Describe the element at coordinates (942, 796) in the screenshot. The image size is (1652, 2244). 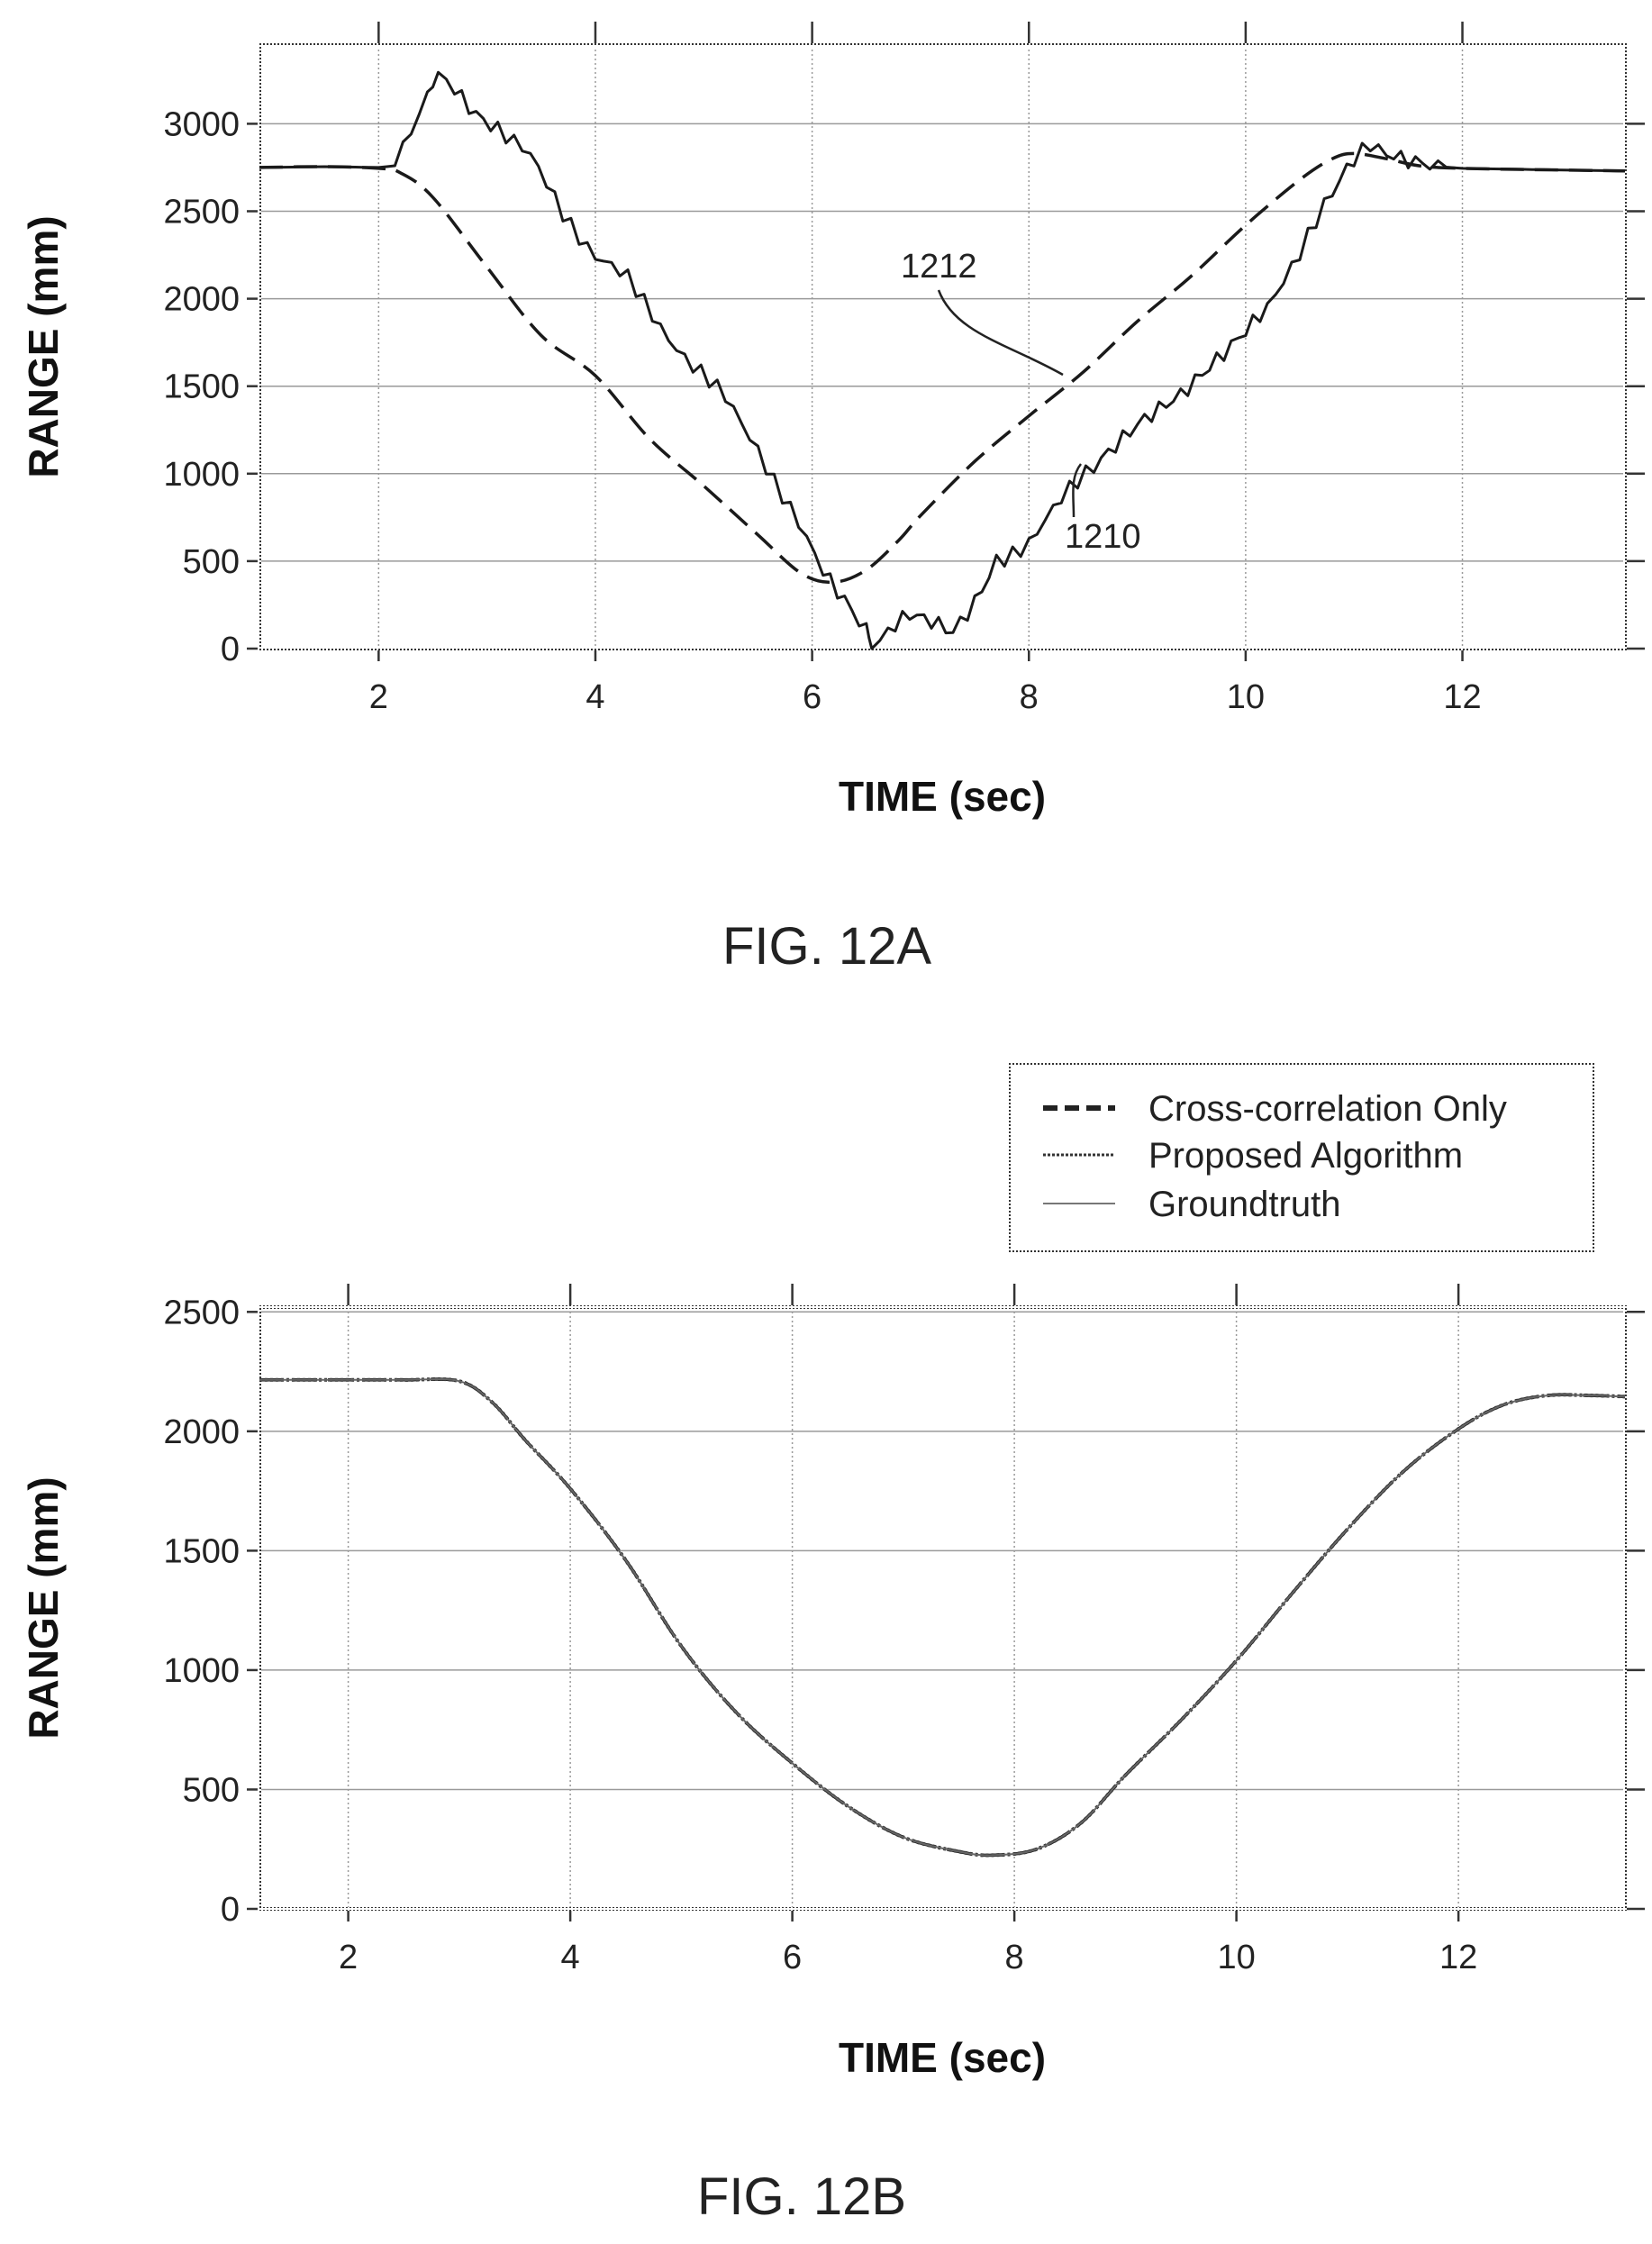
I see `fig-12a-x-axis-title: TIME (sec)` at that location.